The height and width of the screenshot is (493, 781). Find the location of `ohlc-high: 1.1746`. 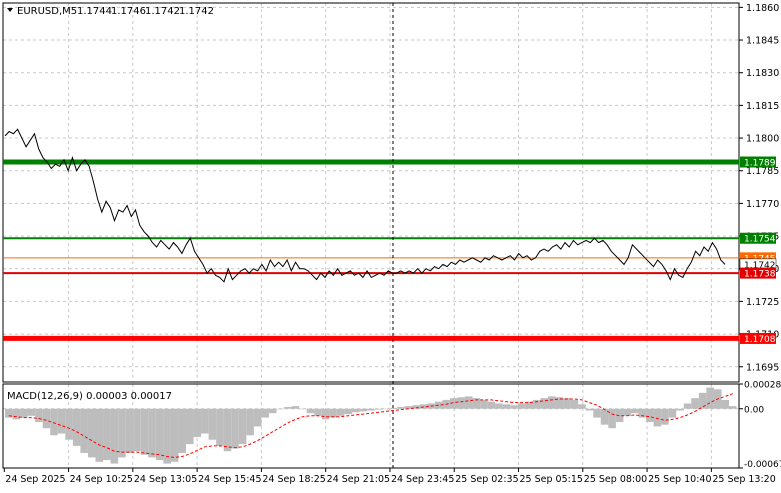

ohlc-high: 1.1746 is located at coordinates (128, 11).